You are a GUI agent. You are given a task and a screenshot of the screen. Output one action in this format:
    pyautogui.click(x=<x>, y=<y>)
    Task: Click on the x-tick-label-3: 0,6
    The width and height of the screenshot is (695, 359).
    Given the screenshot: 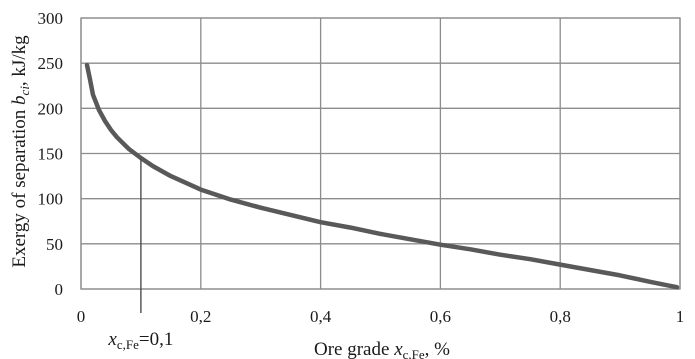 What is the action you would take?
    pyautogui.click(x=440, y=316)
    